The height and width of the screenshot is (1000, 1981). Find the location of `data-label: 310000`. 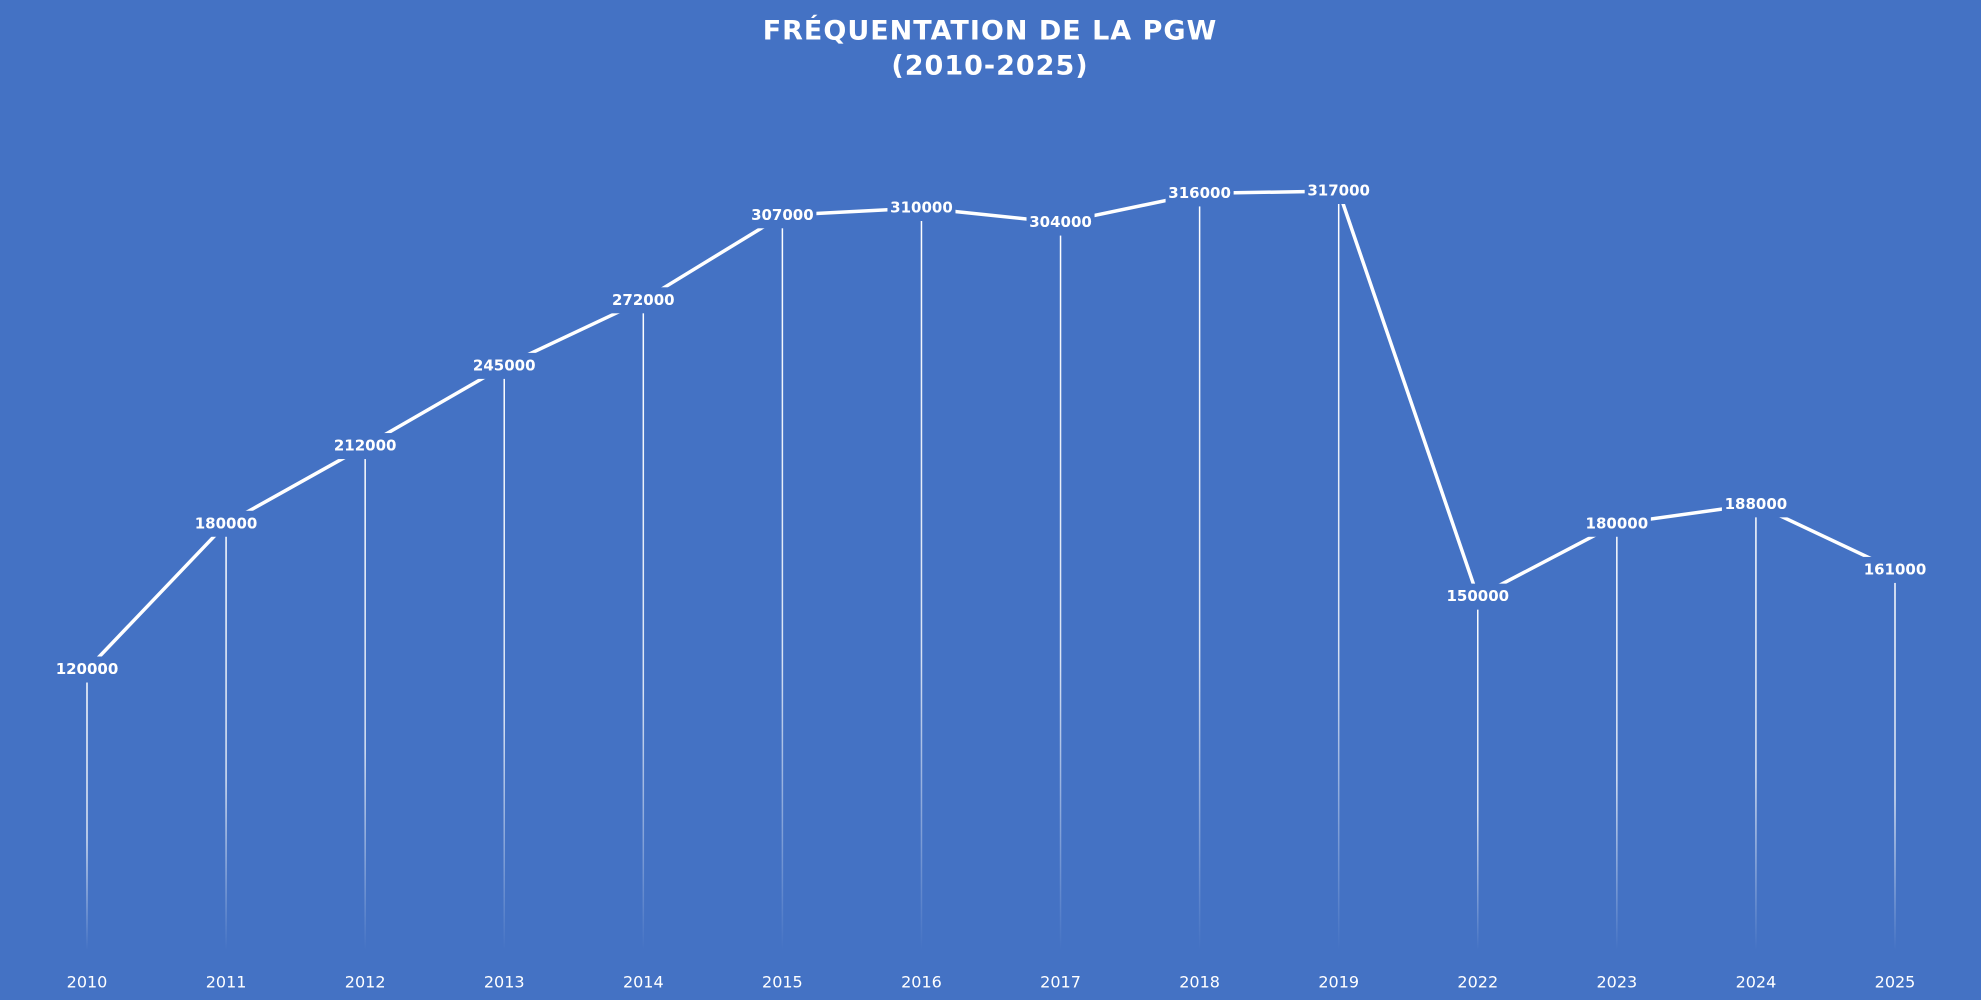

data-label: 310000 is located at coordinates (921, 208).